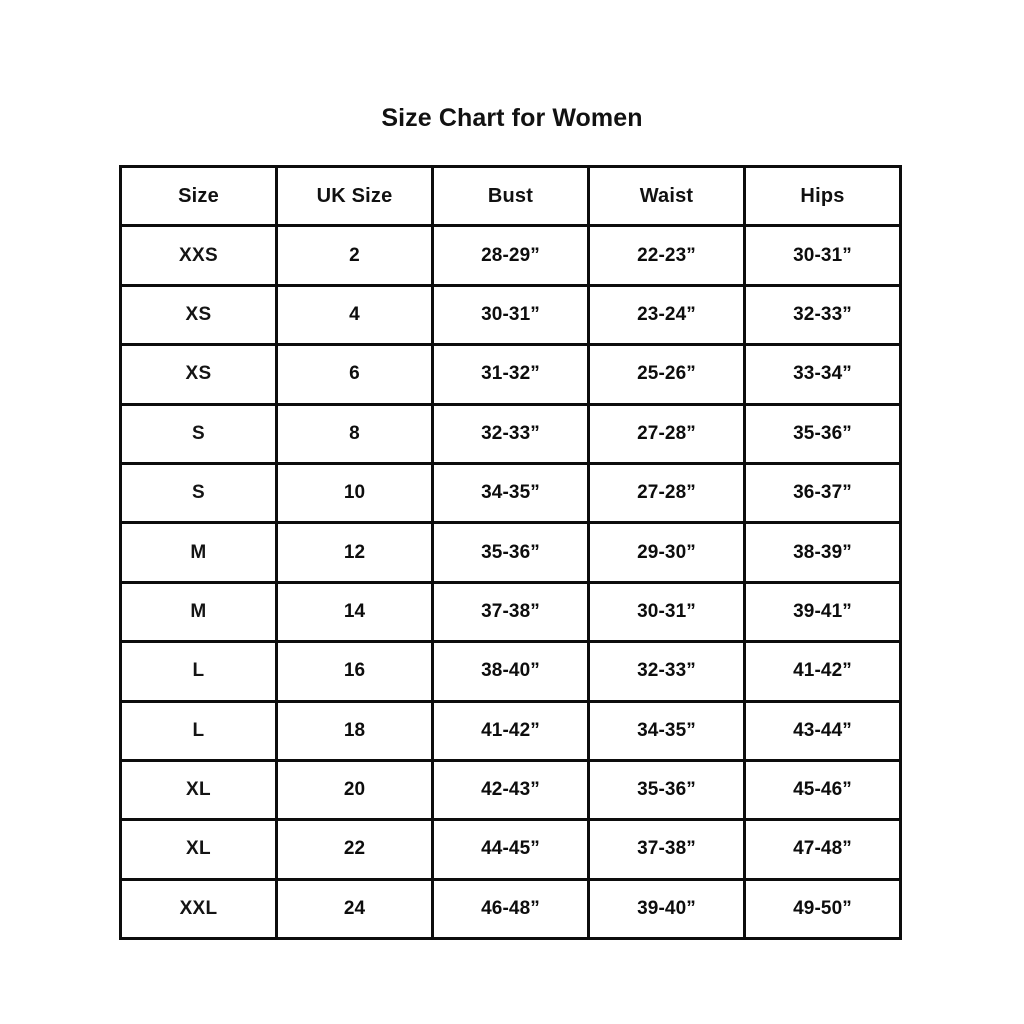 The height and width of the screenshot is (1024, 1024). I want to click on cell-uk-size: 10, so click(355, 494).